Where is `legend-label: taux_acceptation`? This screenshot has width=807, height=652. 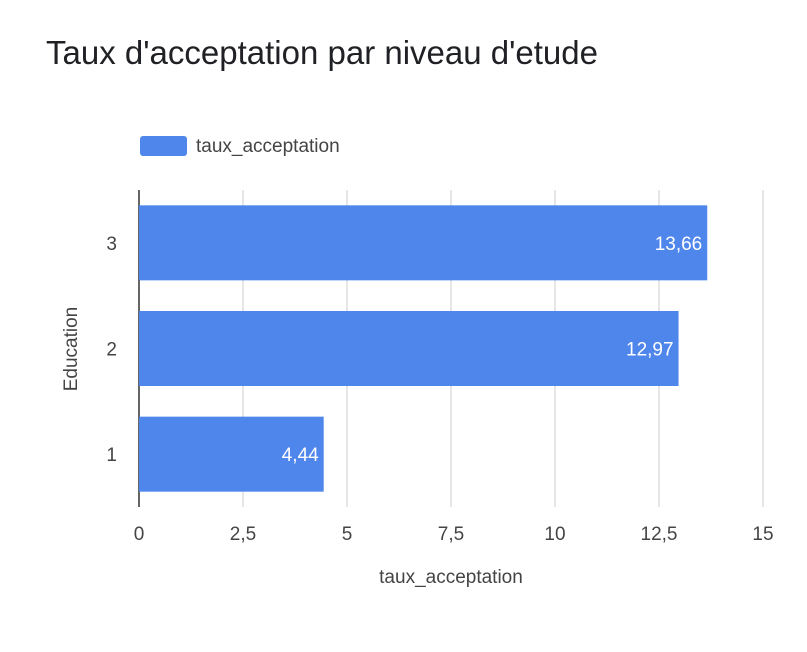
legend-label: taux_acceptation is located at coordinates (268, 146).